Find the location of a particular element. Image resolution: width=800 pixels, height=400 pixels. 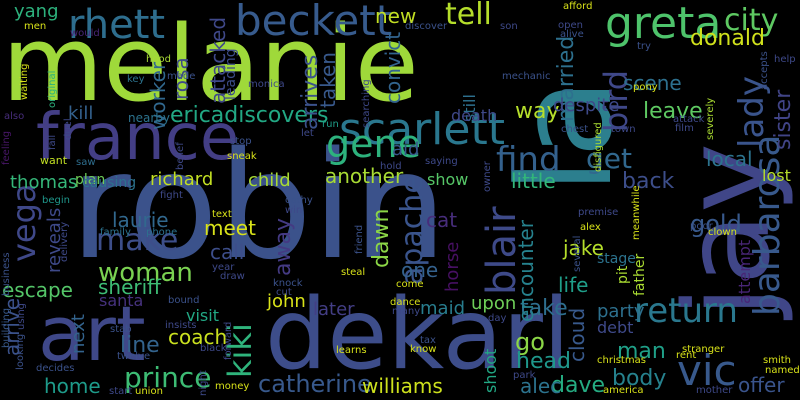

word-aid: aid is located at coordinates (406, 149).